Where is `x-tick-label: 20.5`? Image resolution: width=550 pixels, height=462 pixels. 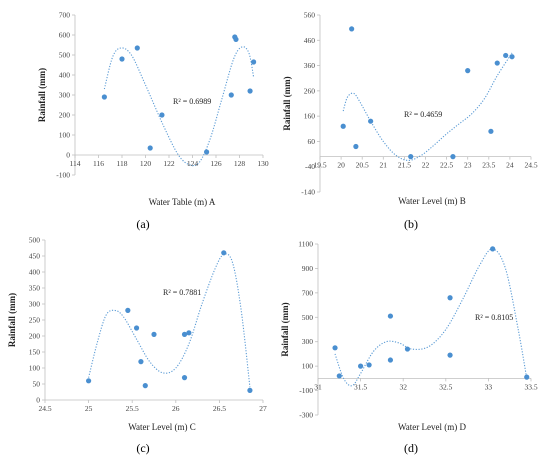 x-tick-label: 20.5 is located at coordinates (362, 165).